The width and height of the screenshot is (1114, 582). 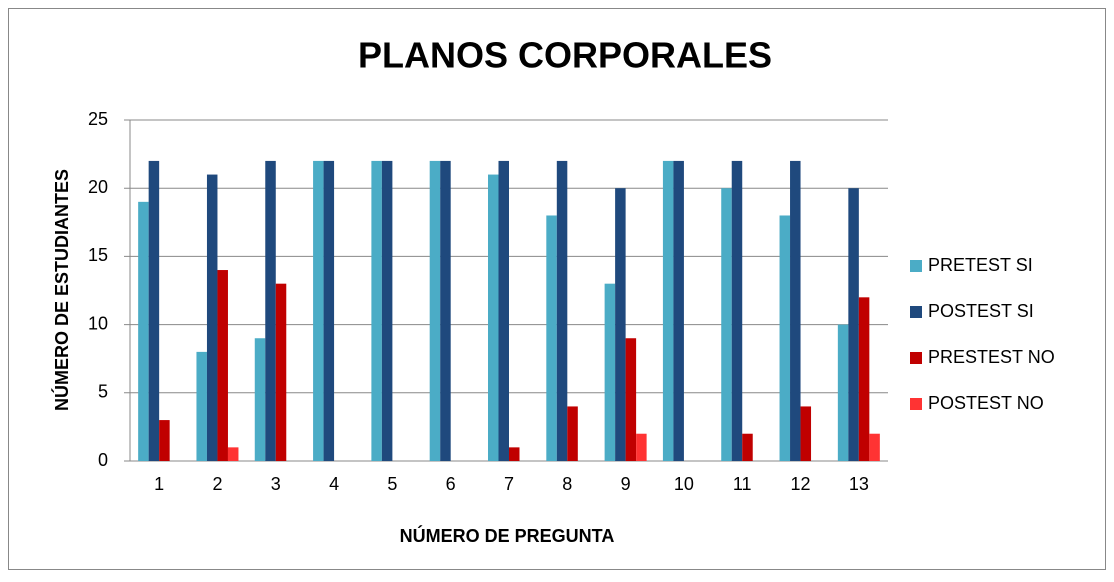 I want to click on y-tick-label: 25, so click(x=98, y=119).